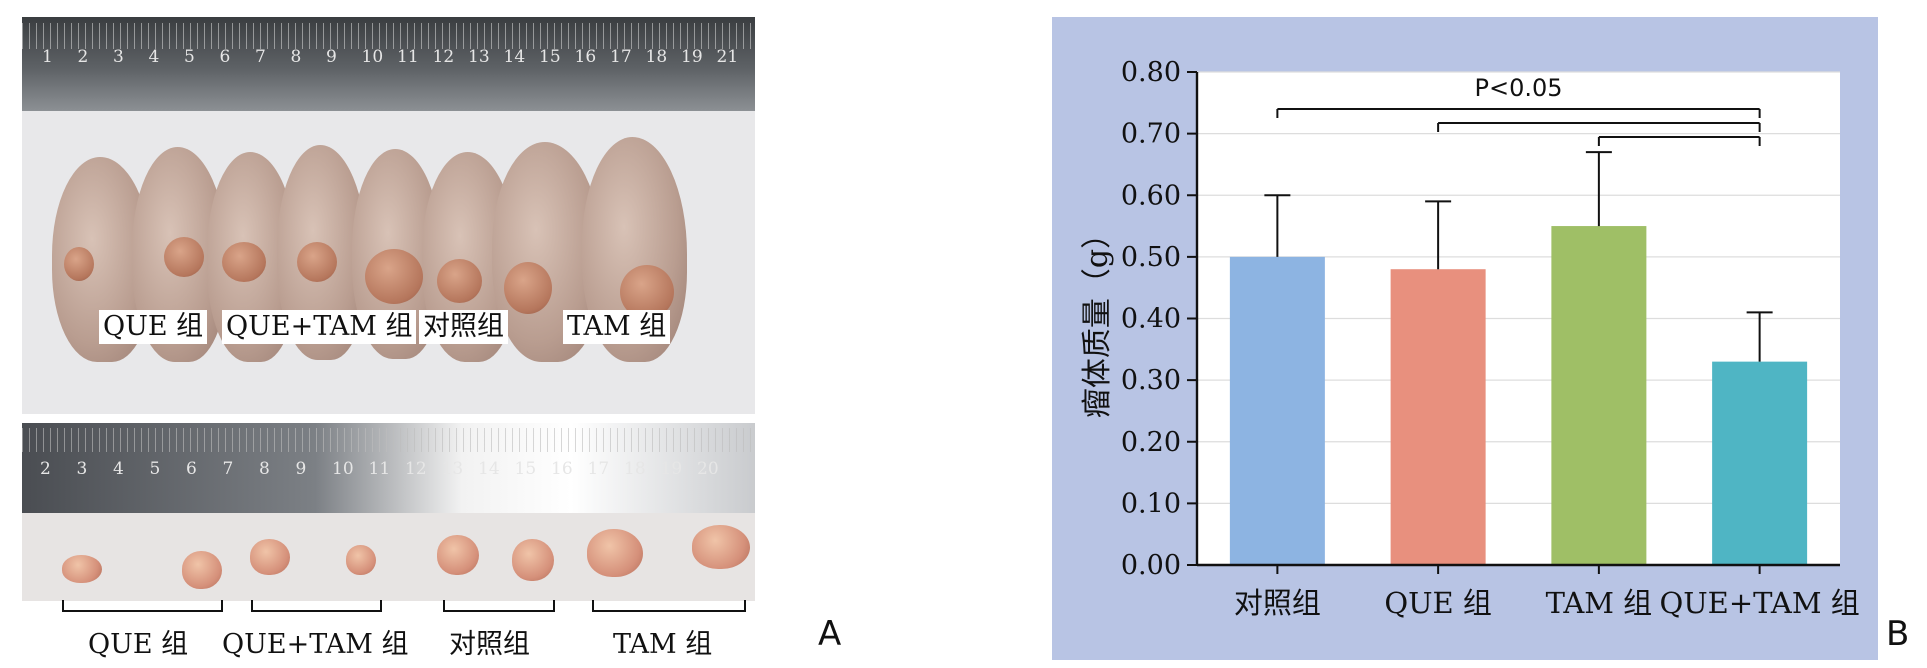 This screenshot has width=1927, height=668. I want to click on bracket-control, so click(499, 606).